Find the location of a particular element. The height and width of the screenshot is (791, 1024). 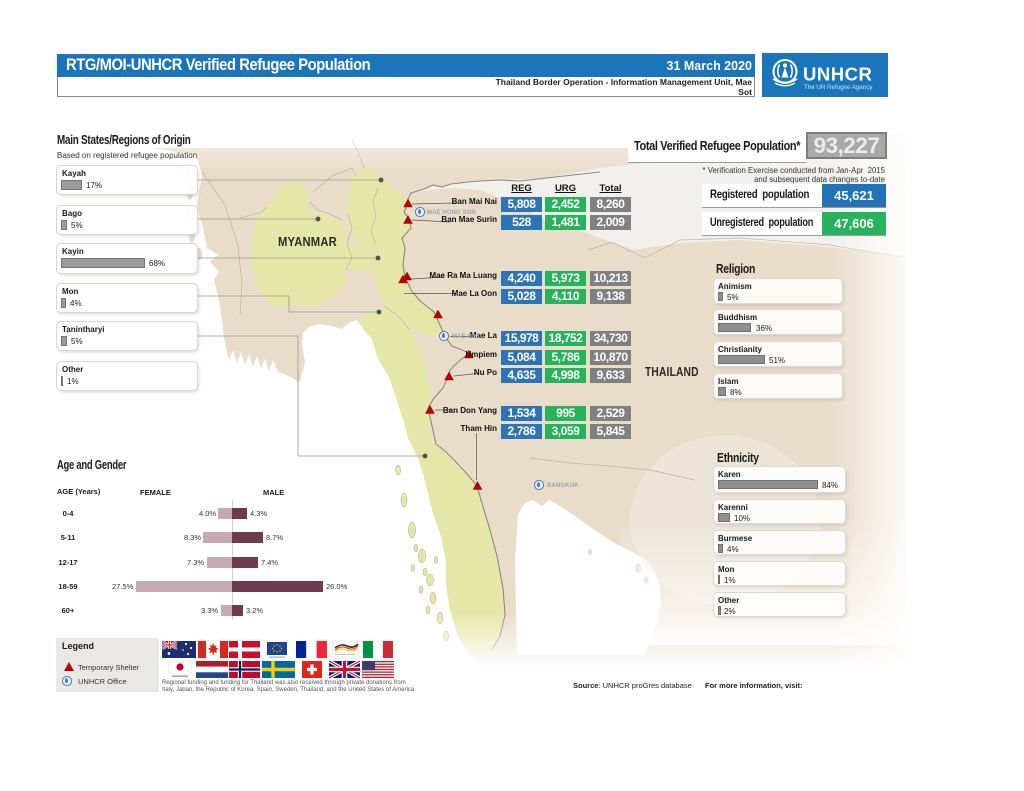

svg-text: UNHCR is located at coordinates (837, 74).